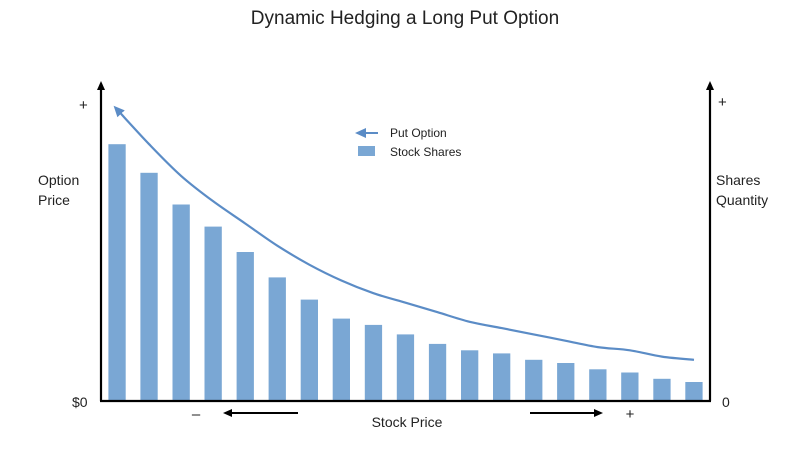  Describe the element at coordinates (58, 180) in the screenshot. I see `left-ylabel-line-1: Option` at that location.